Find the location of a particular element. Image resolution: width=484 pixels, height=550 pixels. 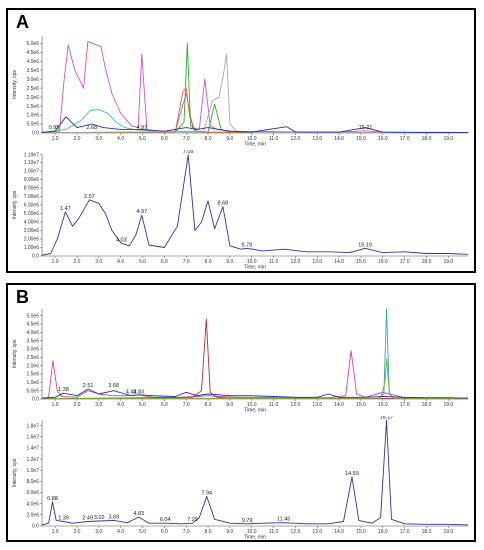

peak-label: 0.95 is located at coordinates (54, 128).